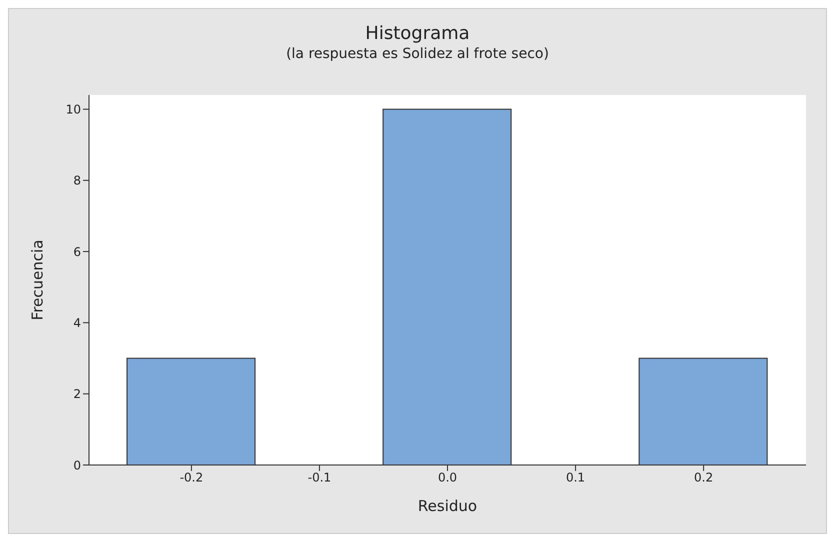  Describe the element at coordinates (448, 477) in the screenshot. I see `x-tick-label: 0.0` at that location.